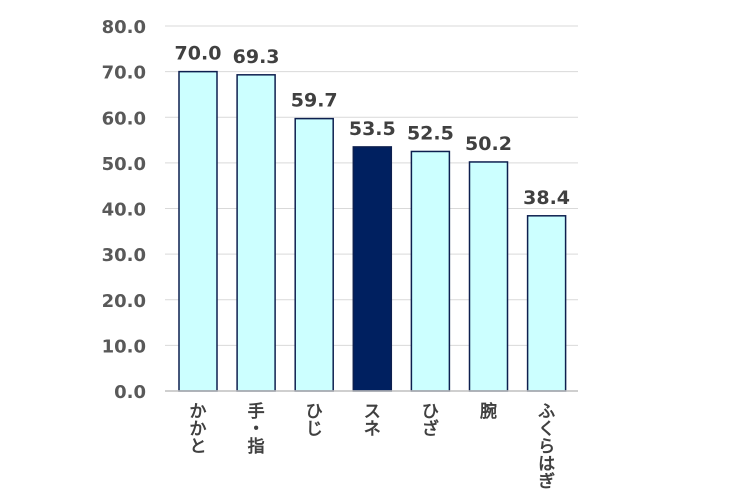 This screenshot has height=502, width=742. What do you see at coordinates (124, 255) in the screenshot?
I see `y-tick-label: 30.0` at bounding box center [124, 255].